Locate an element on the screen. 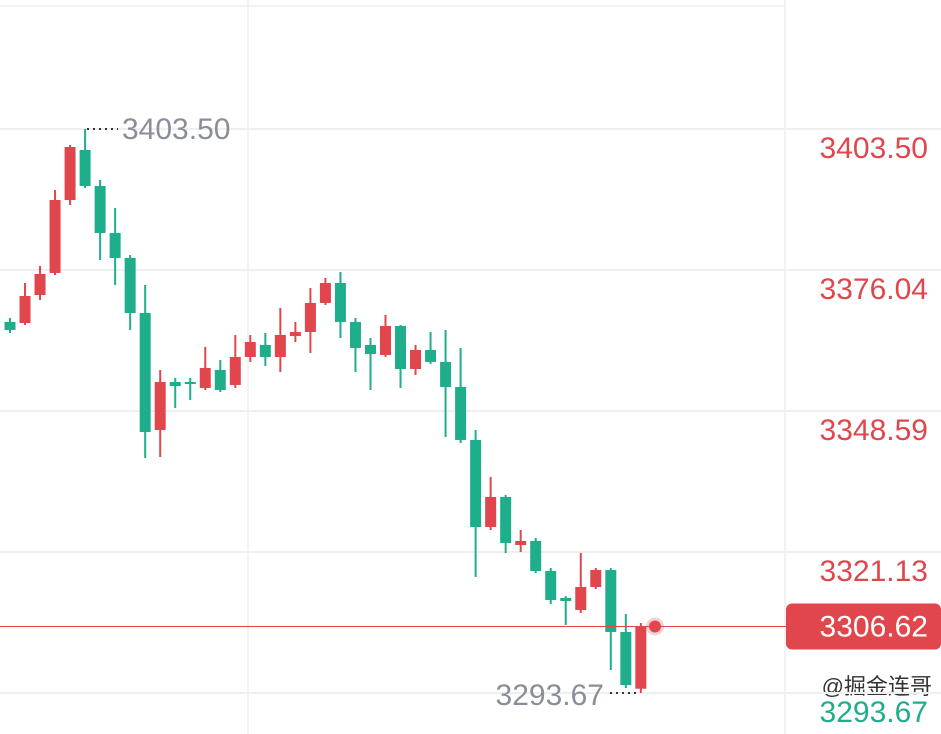 This screenshot has width=941, height=734. y-tick-label: 3321.13 is located at coordinates (874, 571).